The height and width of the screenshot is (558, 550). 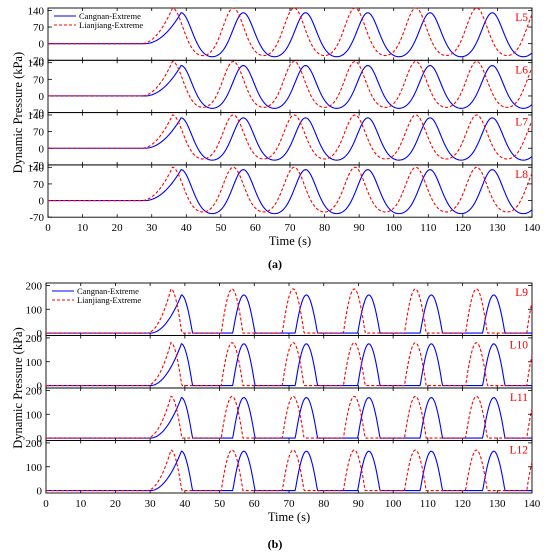 I want to click on subplot-l12: 0 100 200 L12, so click(x=279, y=468).